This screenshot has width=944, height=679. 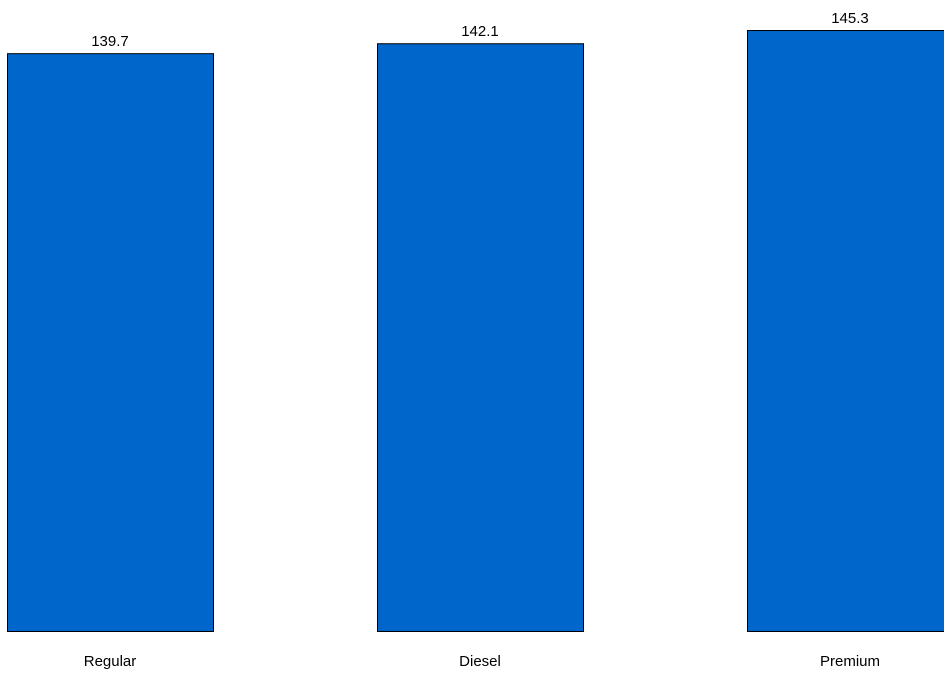 I want to click on x-tick-label-diesel: Diesel, so click(x=480, y=661).